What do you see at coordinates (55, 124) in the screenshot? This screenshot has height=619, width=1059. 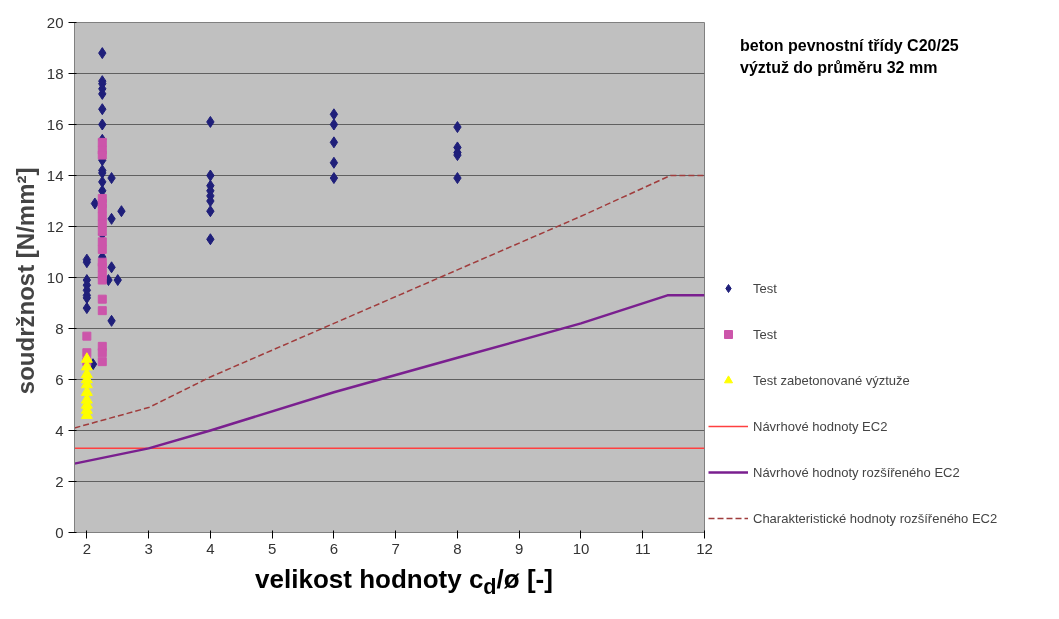 I see `y-tick-label: 16` at bounding box center [55, 124].